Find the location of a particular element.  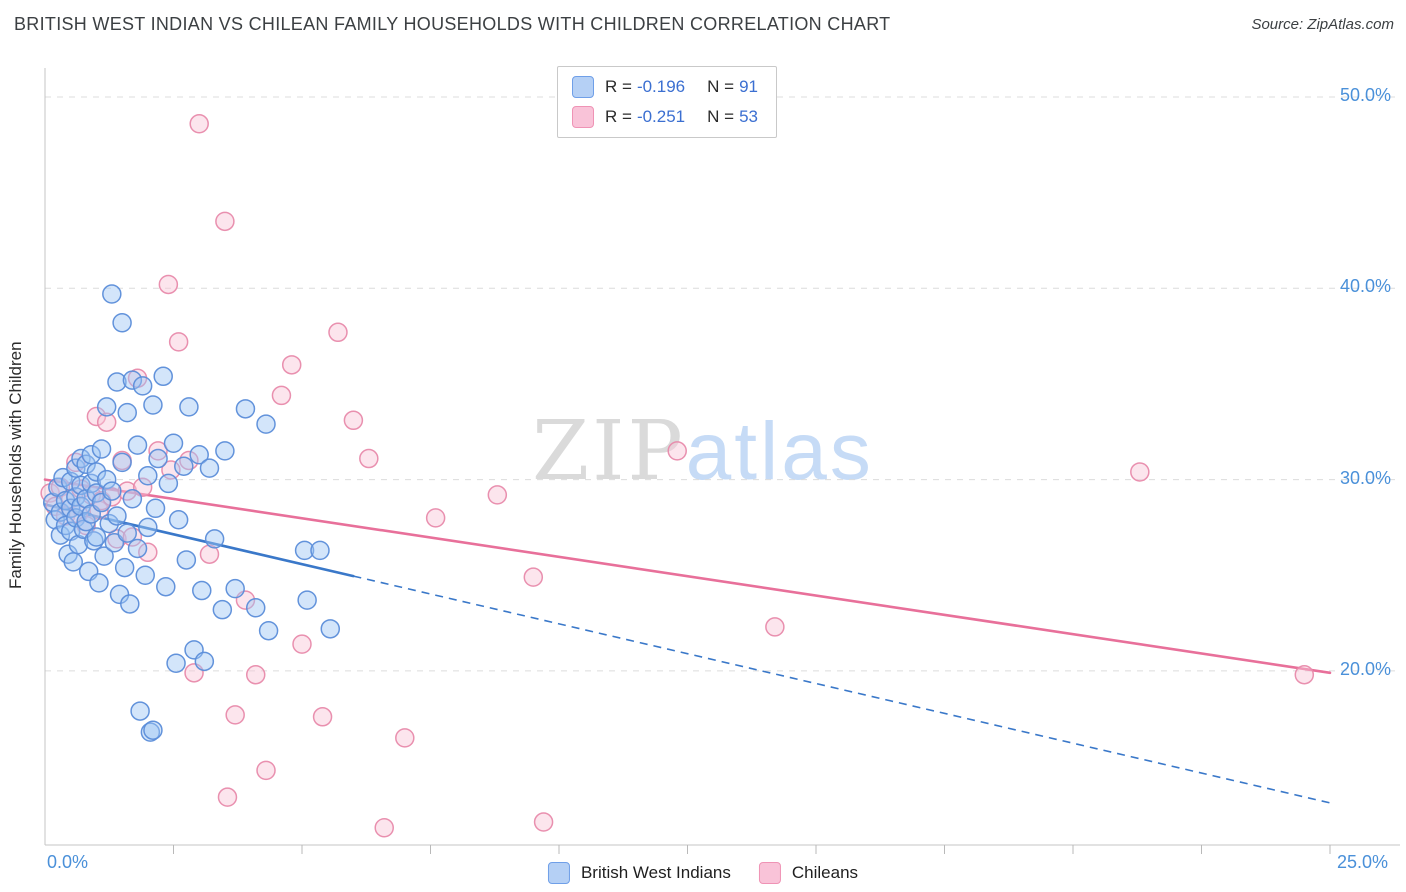

y-tick-label-40: 40.0% is located at coordinates (1366, 286).